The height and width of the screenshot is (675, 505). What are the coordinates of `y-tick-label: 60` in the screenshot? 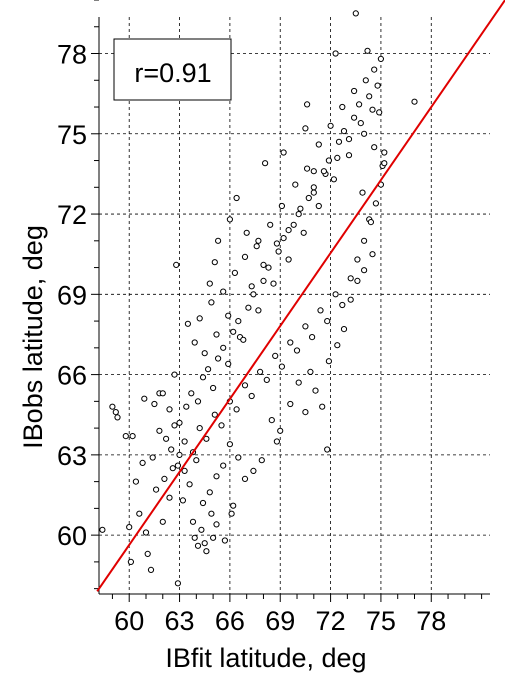 It's located at (72, 536).